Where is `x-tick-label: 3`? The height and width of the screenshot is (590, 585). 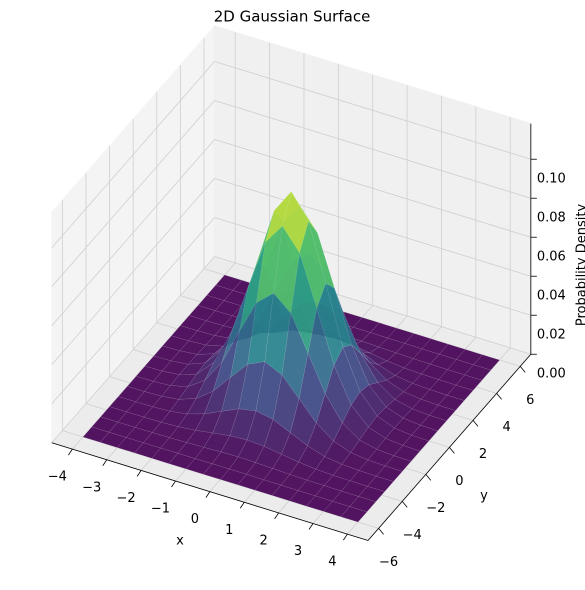
x-tick-label: 3 is located at coordinates (298, 551).